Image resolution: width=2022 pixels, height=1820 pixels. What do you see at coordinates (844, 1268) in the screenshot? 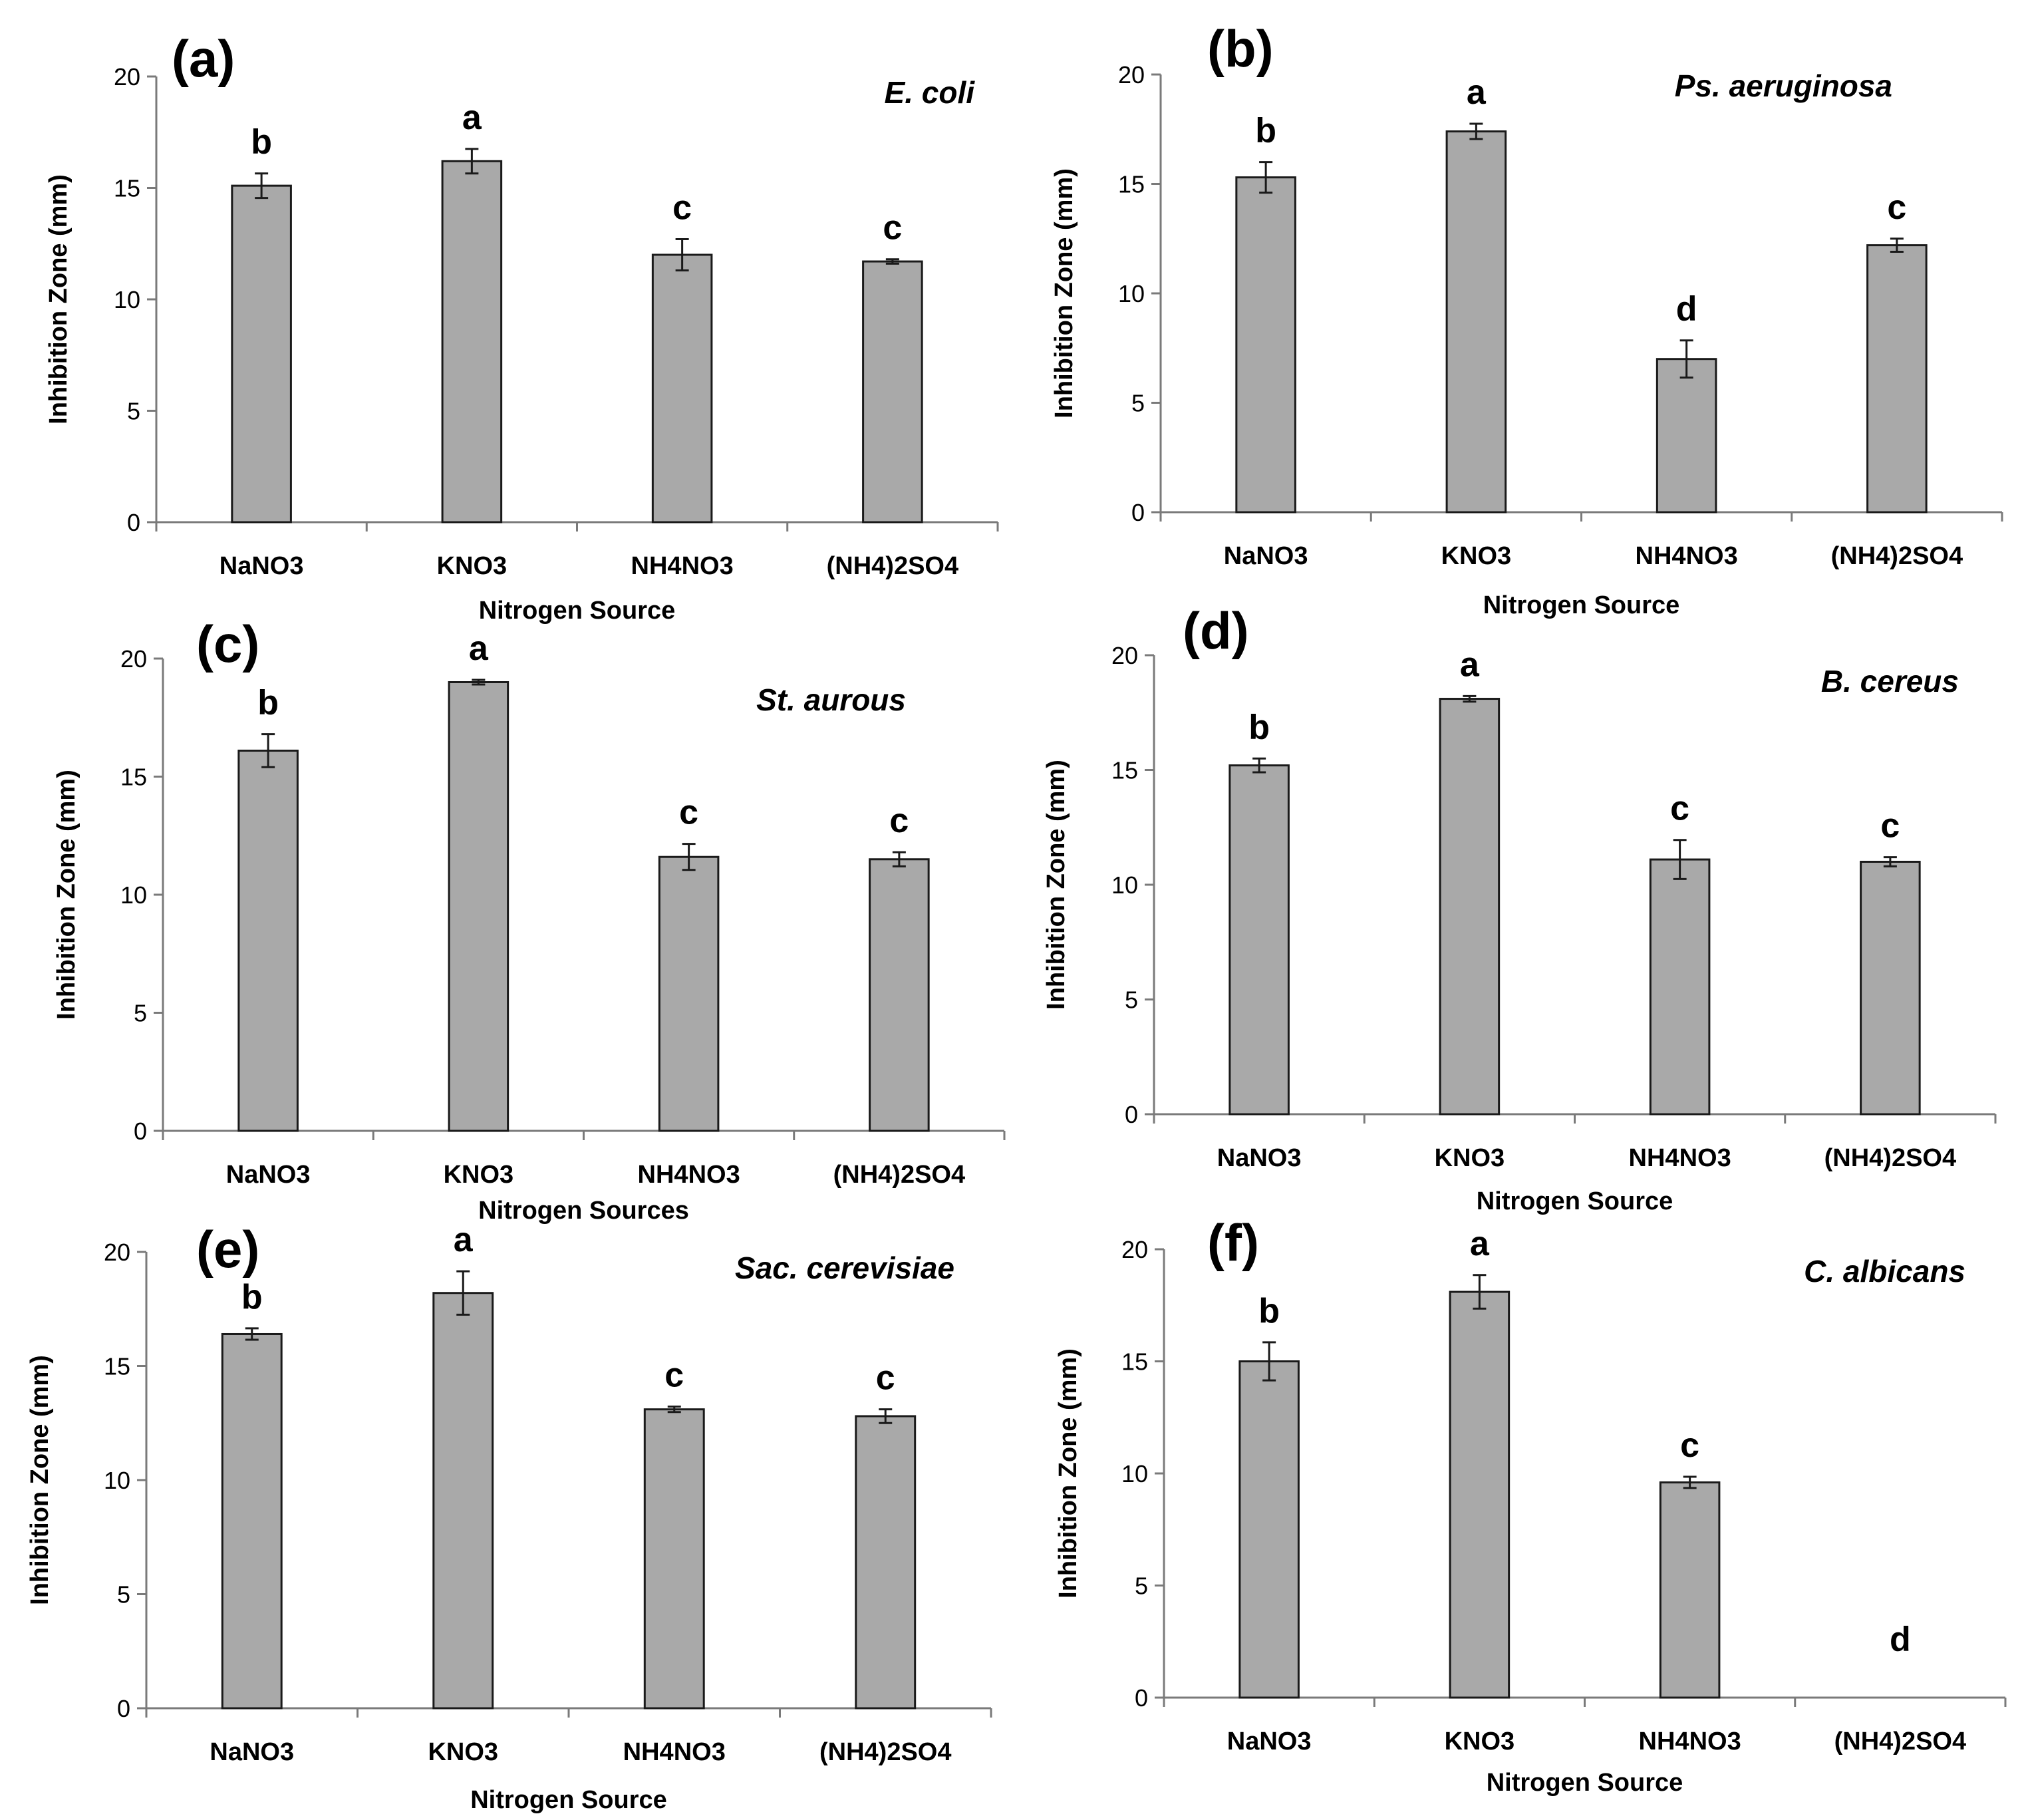
I see `species-label: Sac. cerevisiae` at bounding box center [844, 1268].